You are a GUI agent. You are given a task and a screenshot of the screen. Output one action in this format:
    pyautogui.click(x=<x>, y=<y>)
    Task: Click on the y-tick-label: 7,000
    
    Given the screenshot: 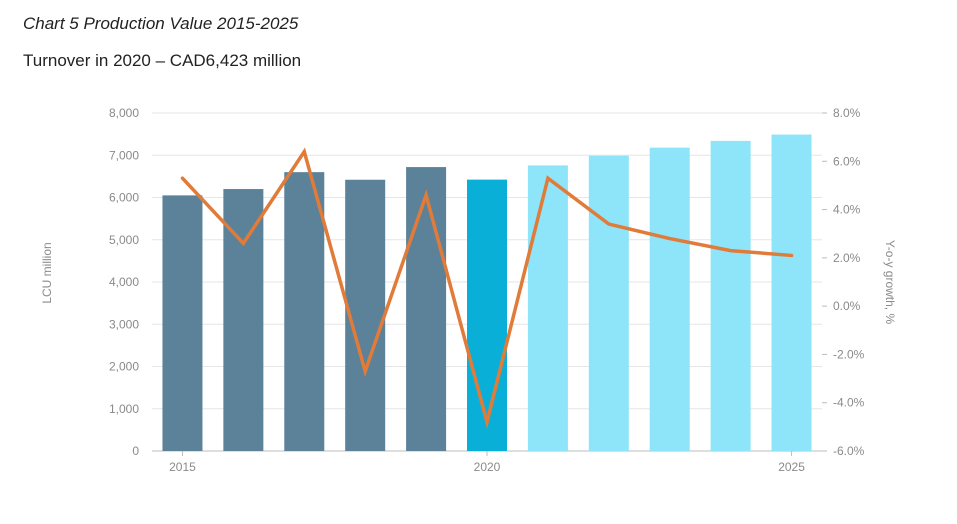 What is the action you would take?
    pyautogui.click(x=124, y=155)
    